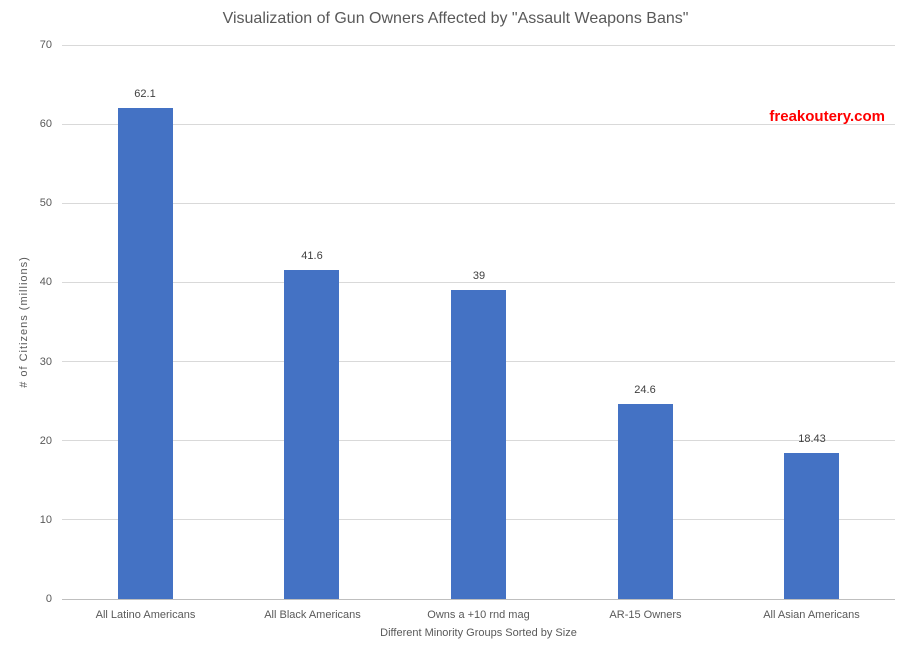 The height and width of the screenshot is (661, 911). What do you see at coordinates (45, 203) in the screenshot?
I see `y-tick-label: 50` at bounding box center [45, 203].